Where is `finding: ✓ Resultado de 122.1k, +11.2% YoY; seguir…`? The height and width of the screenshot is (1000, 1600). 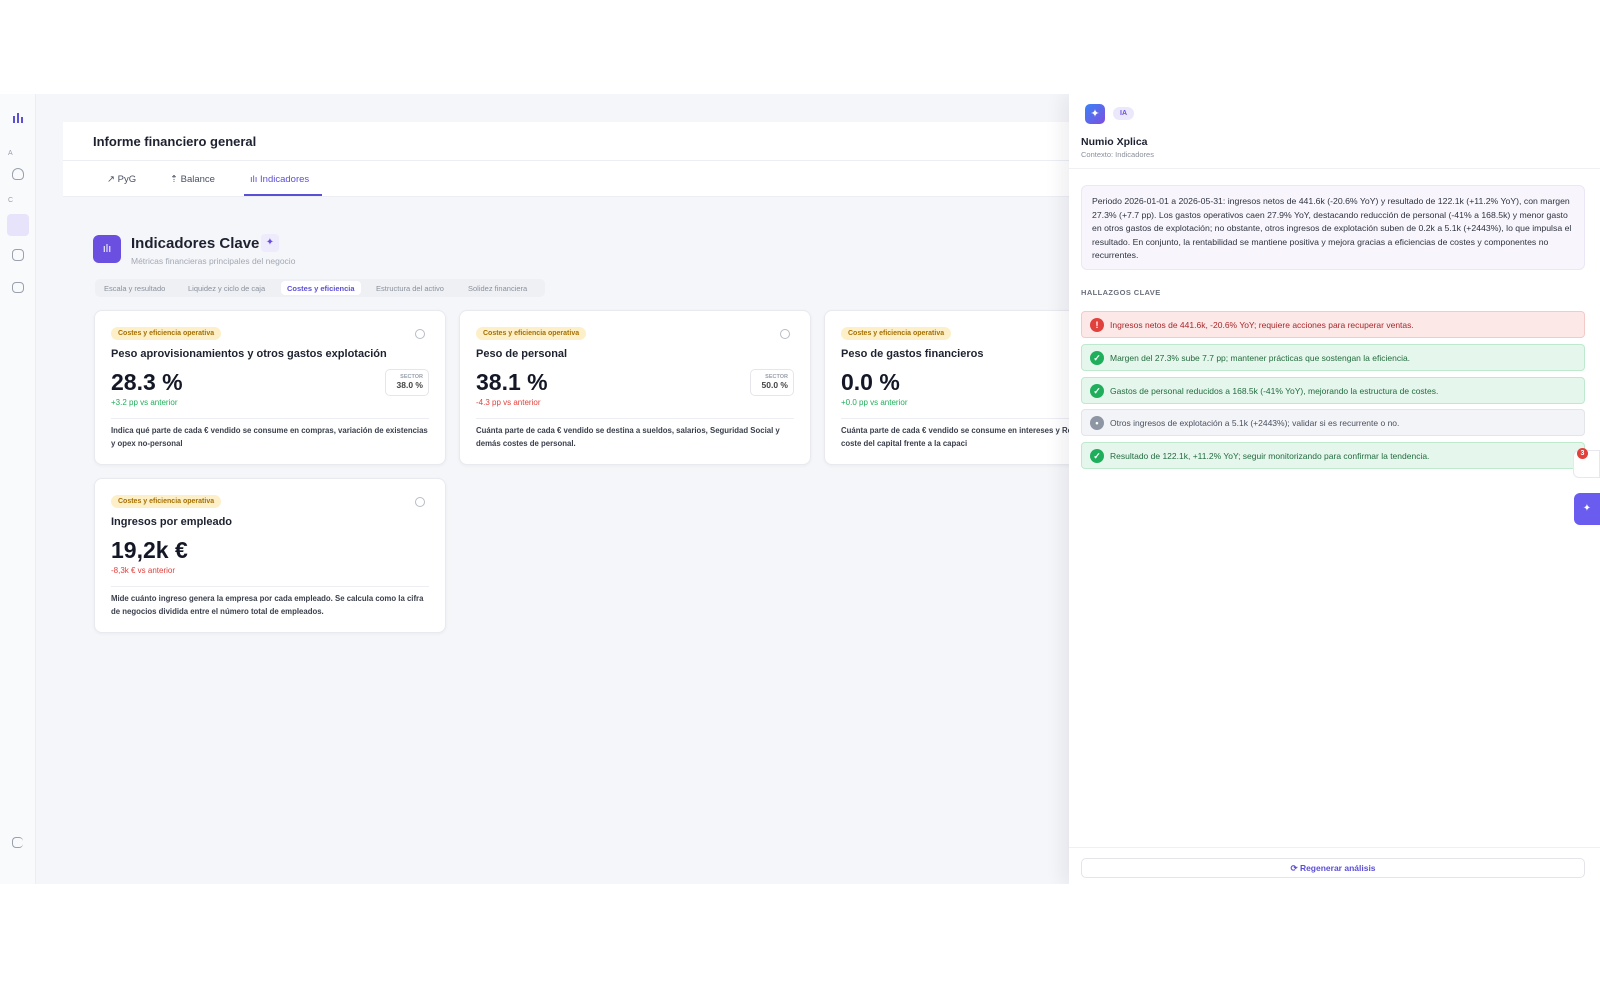 finding: ✓ Resultado de 122.1k, +11.2% YoY; seguir… is located at coordinates (1333, 455).